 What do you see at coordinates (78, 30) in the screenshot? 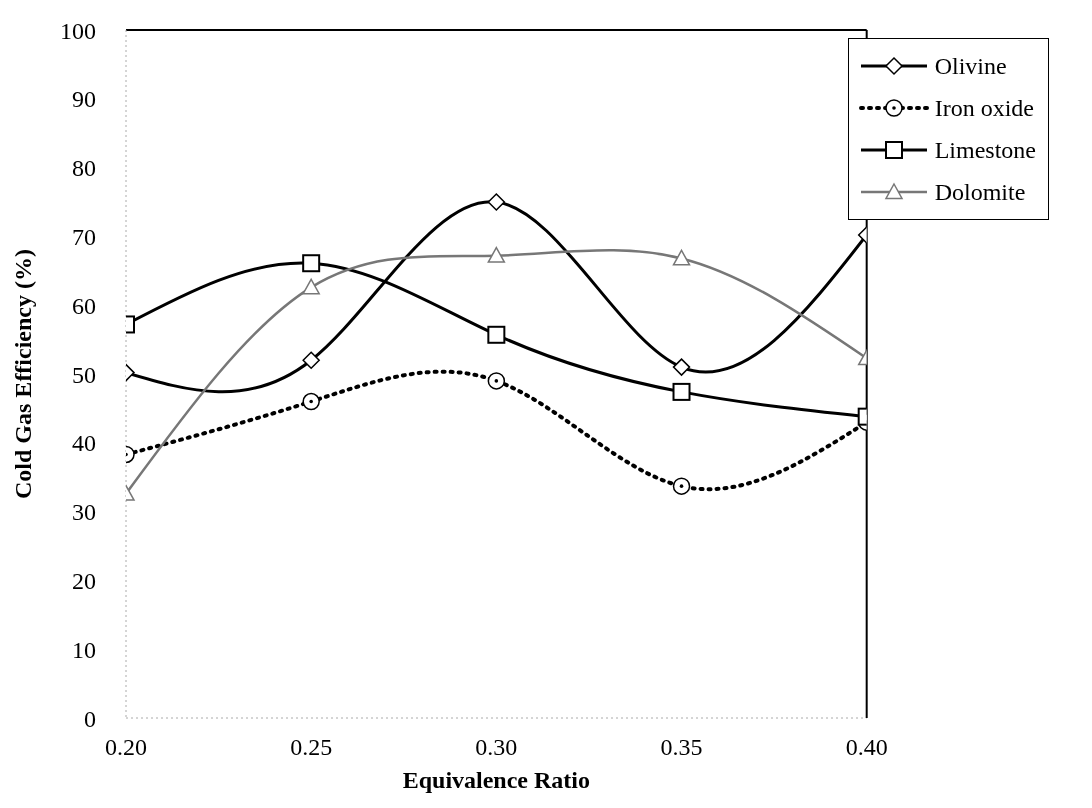
I see `y-tick-label: 100` at bounding box center [78, 30].